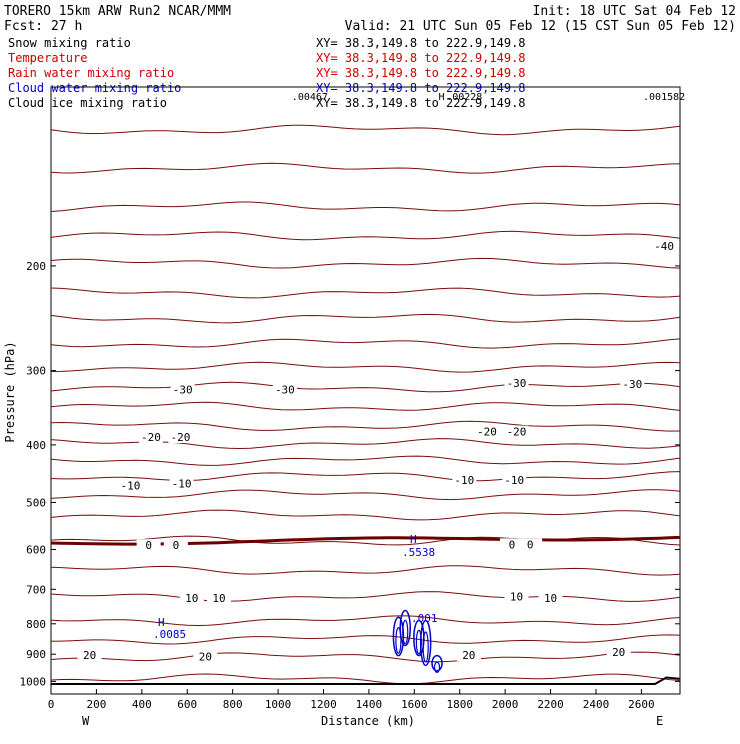 The image size is (740, 744). What do you see at coordinates (86, 721) in the screenshot?
I see `x-end-left-label: W` at bounding box center [86, 721].